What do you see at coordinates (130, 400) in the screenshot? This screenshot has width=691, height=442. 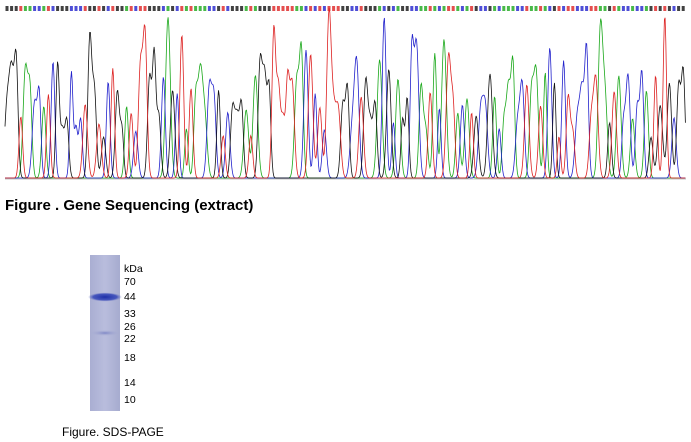 I see `marker-label: 10` at bounding box center [130, 400].